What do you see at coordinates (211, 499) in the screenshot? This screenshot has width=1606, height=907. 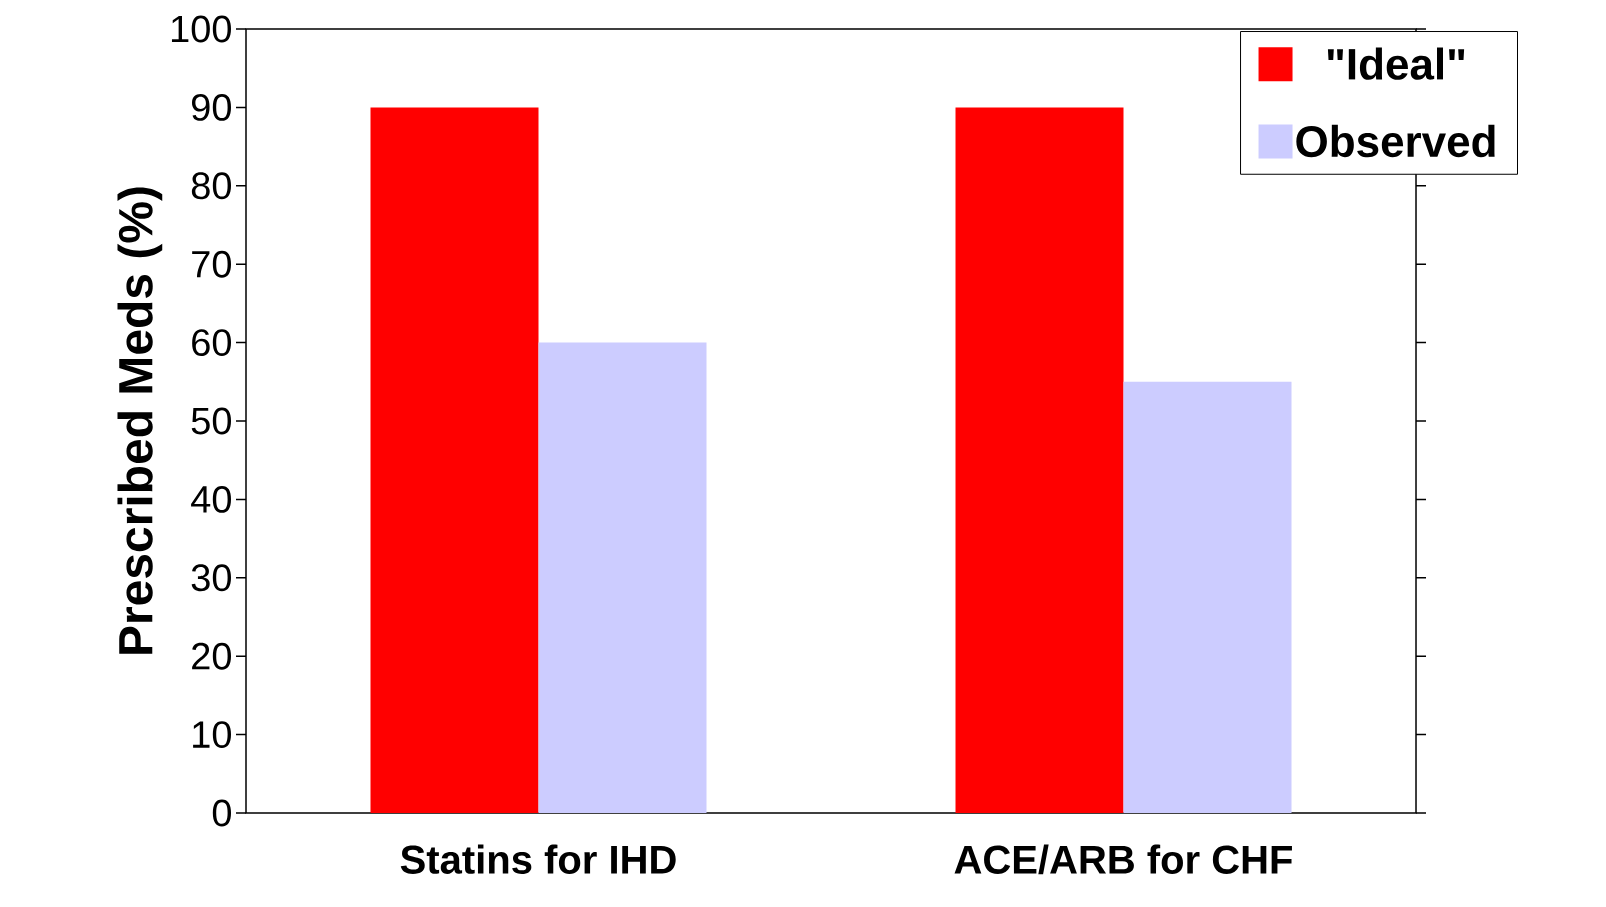 I see `y-tick-label: 40` at bounding box center [211, 499].